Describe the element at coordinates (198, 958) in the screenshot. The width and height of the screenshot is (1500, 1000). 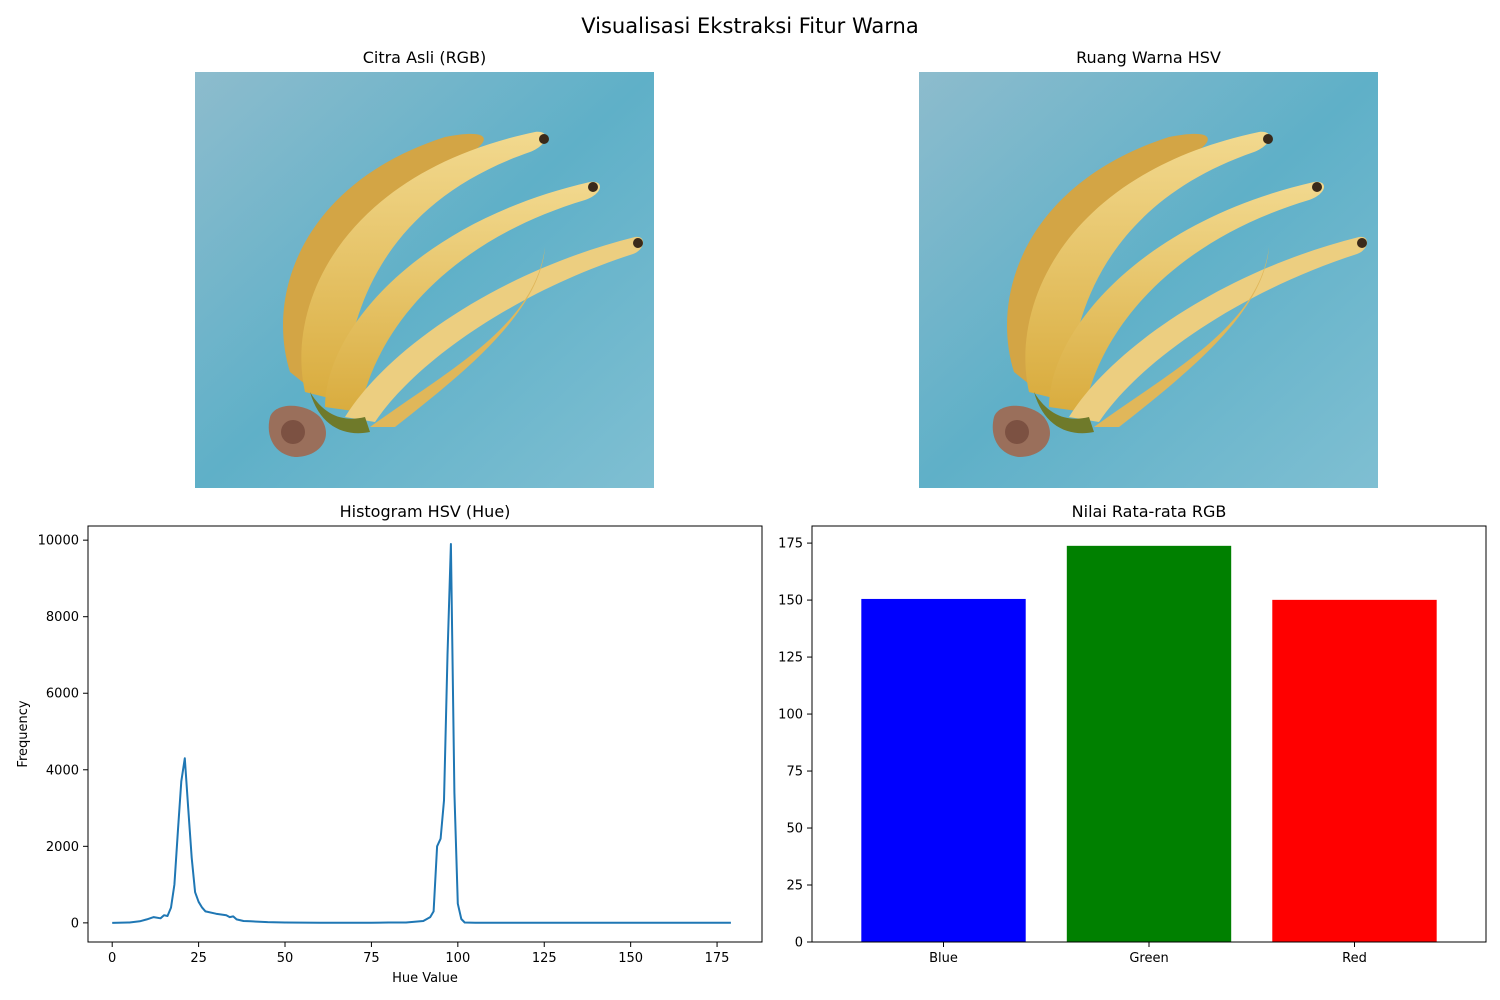
I see `x-tick-label: 25` at that location.